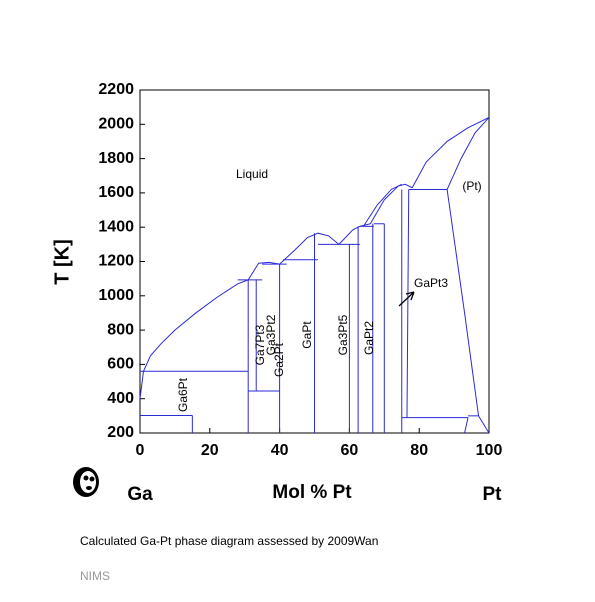  I want to click on x-axis-label: Mol % Pt, so click(312, 492).